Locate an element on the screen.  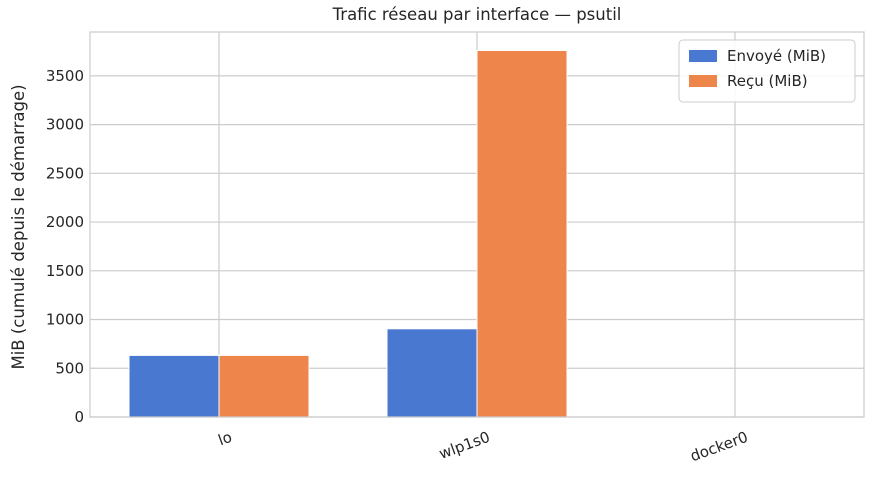
y-tick-label: 2500 is located at coordinates (65, 173).